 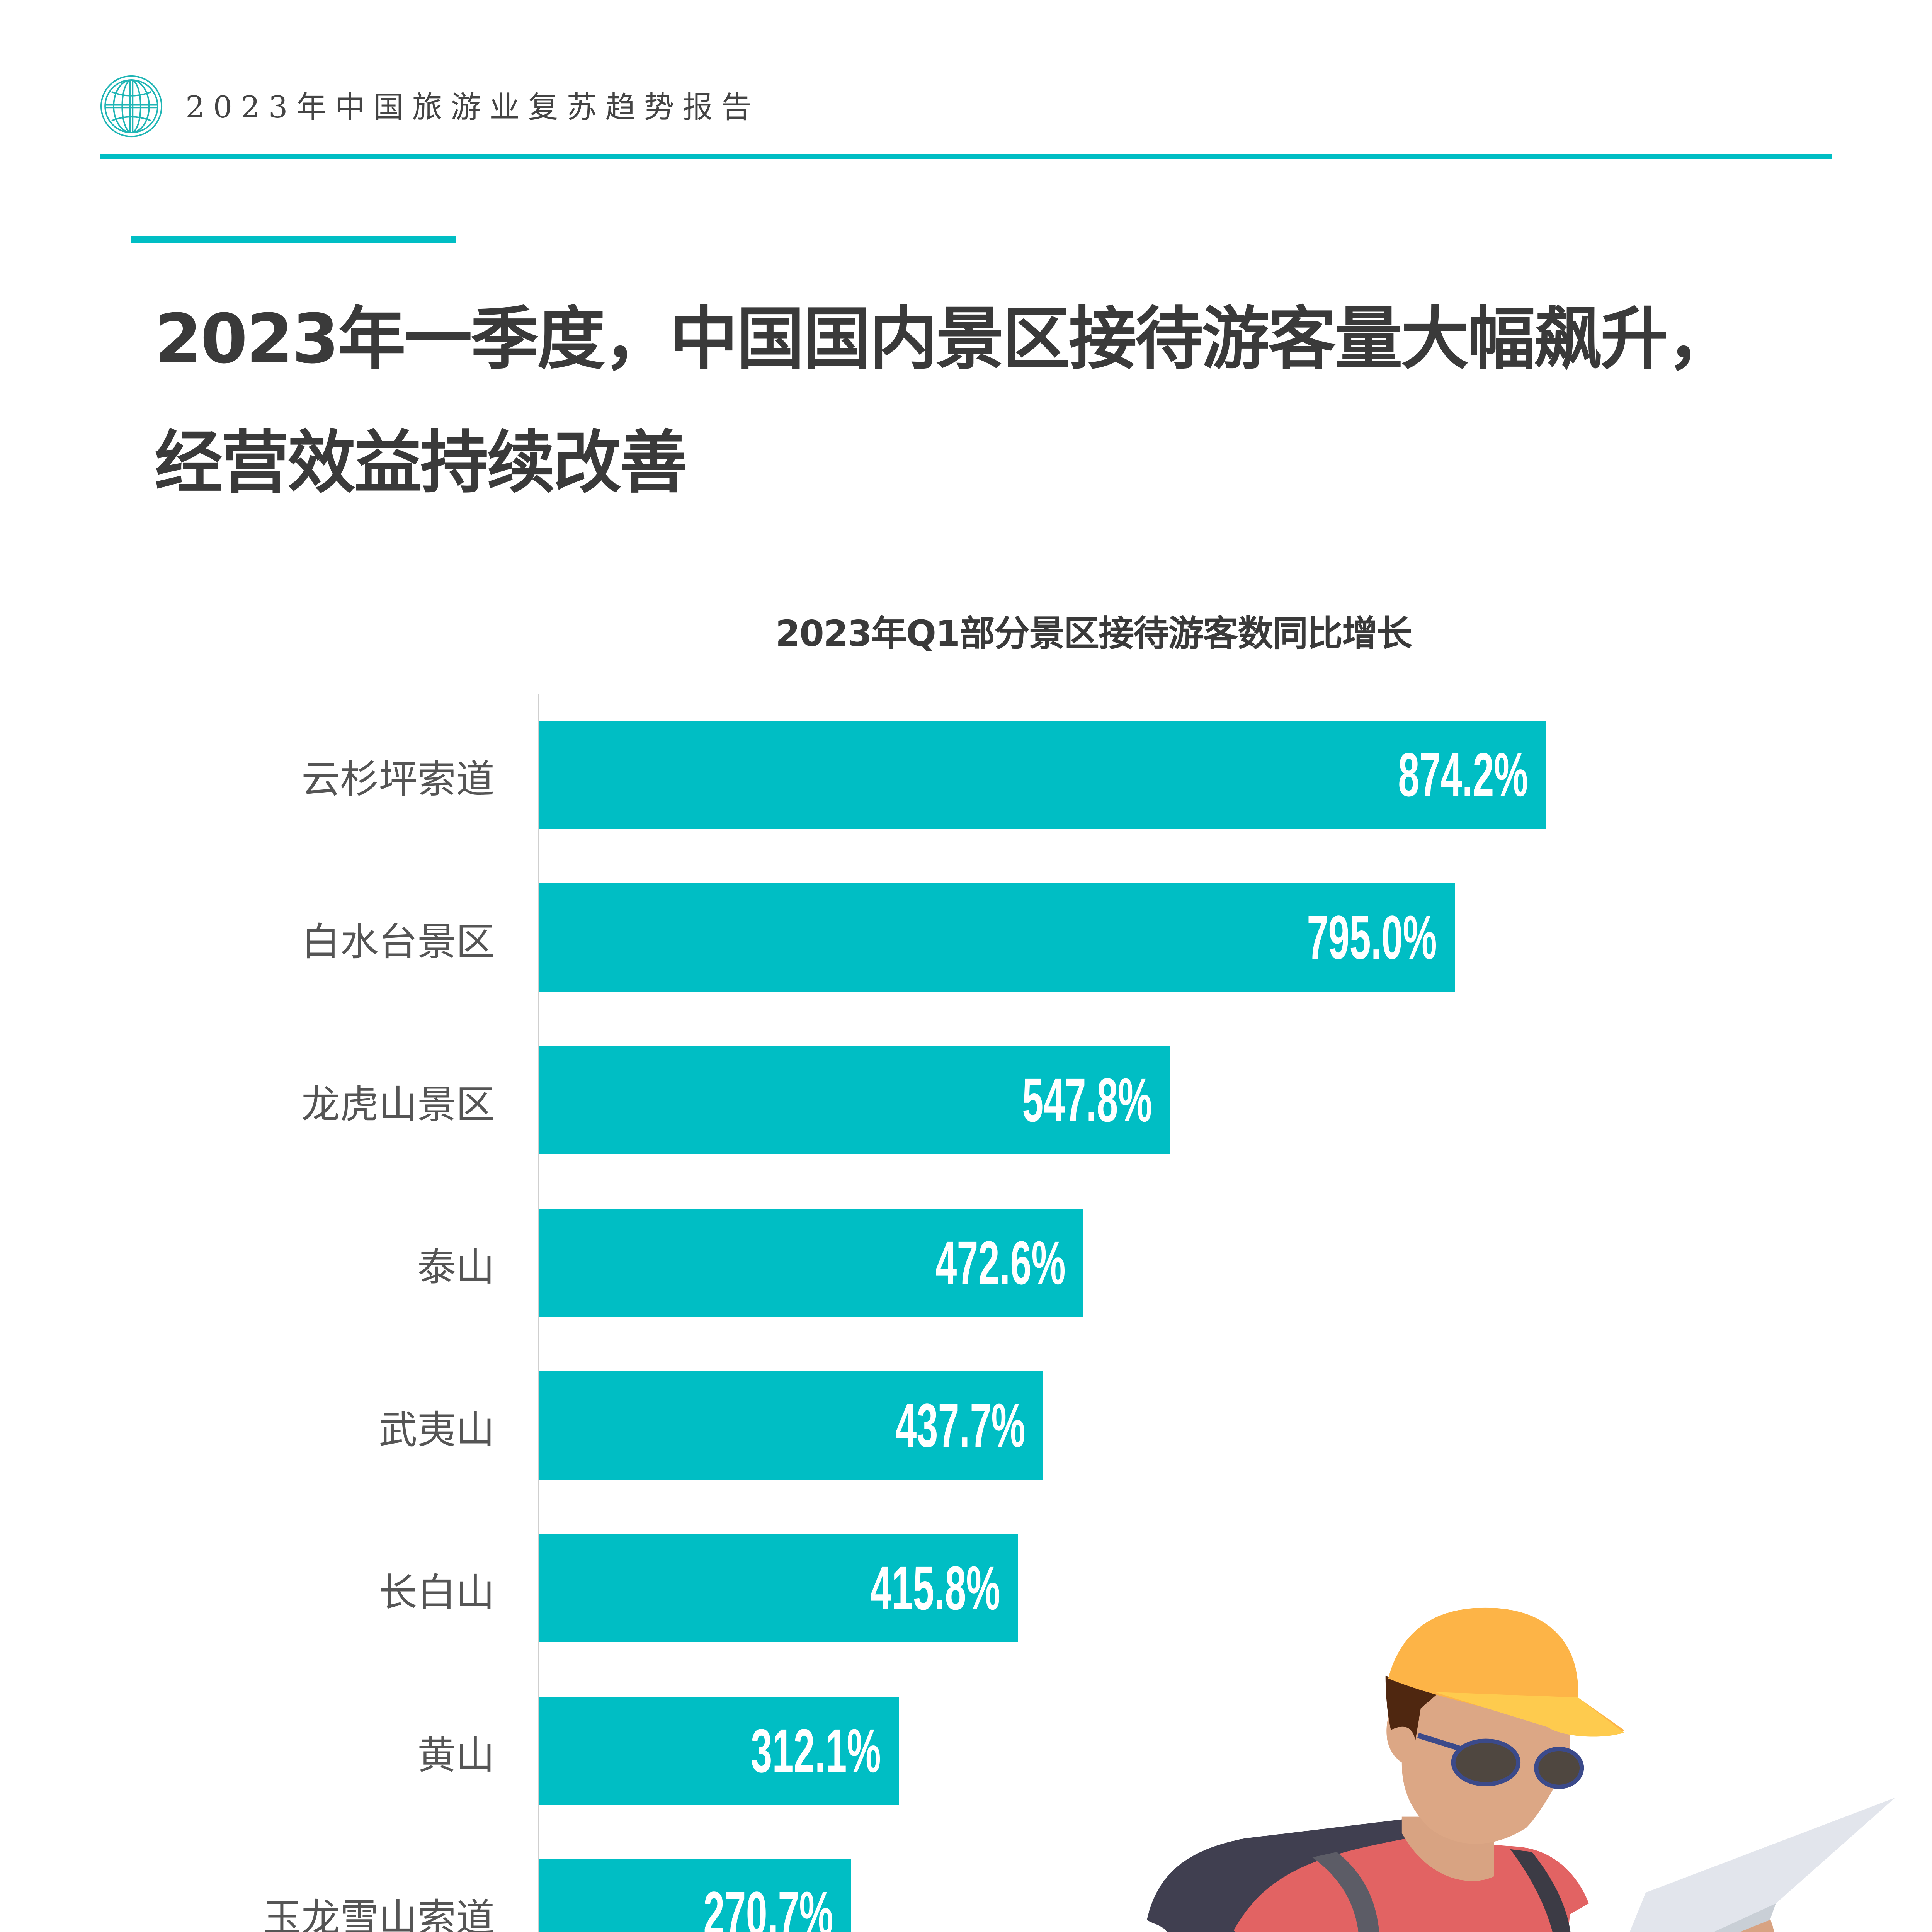 I want to click on bar: 415.8%, so click(x=779, y=1588).